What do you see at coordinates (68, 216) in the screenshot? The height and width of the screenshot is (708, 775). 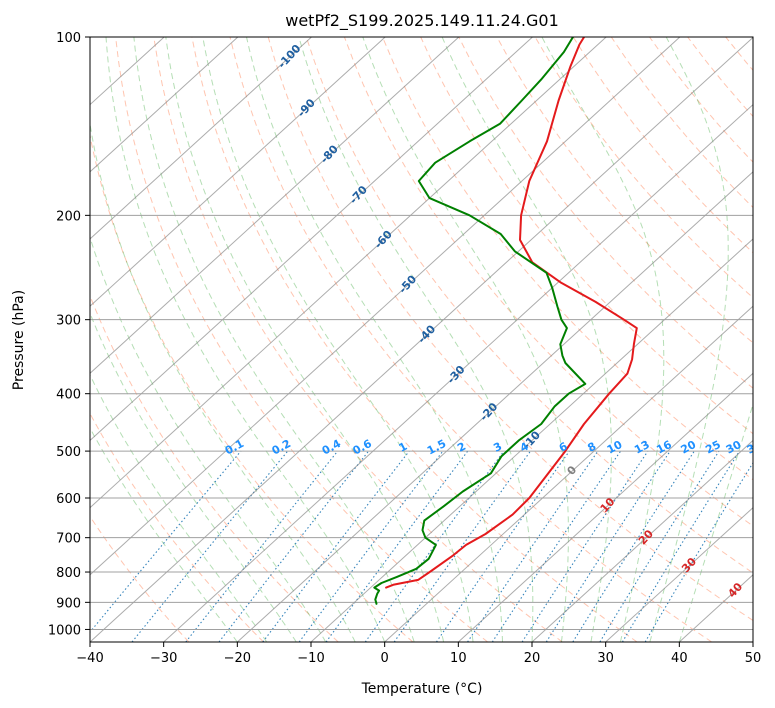 I see `y-tick-label: 200` at bounding box center [68, 216].